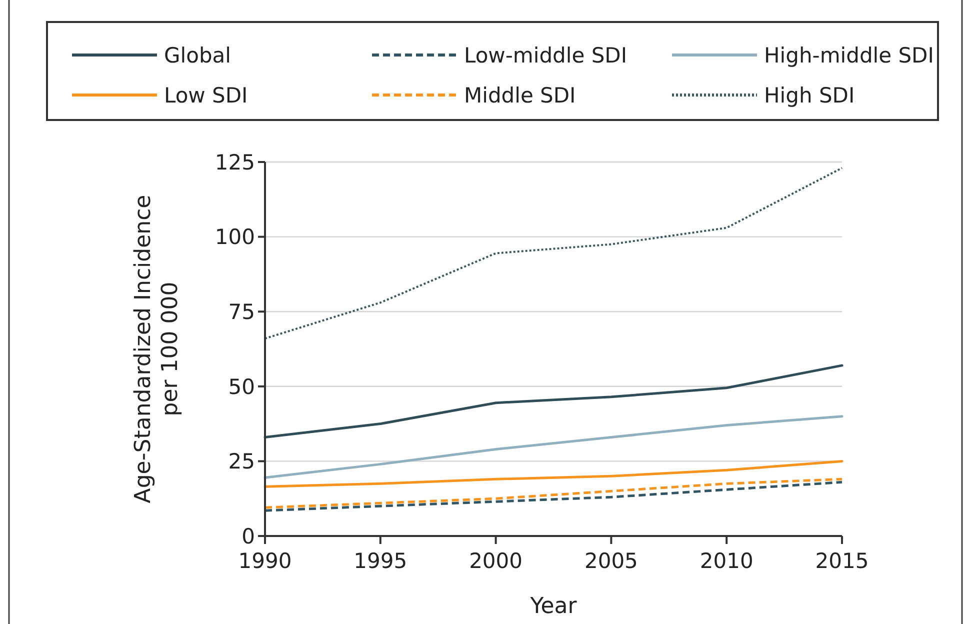  Describe the element at coordinates (849, 55) in the screenshot. I see `legend-label: High-middle SDI` at that location.